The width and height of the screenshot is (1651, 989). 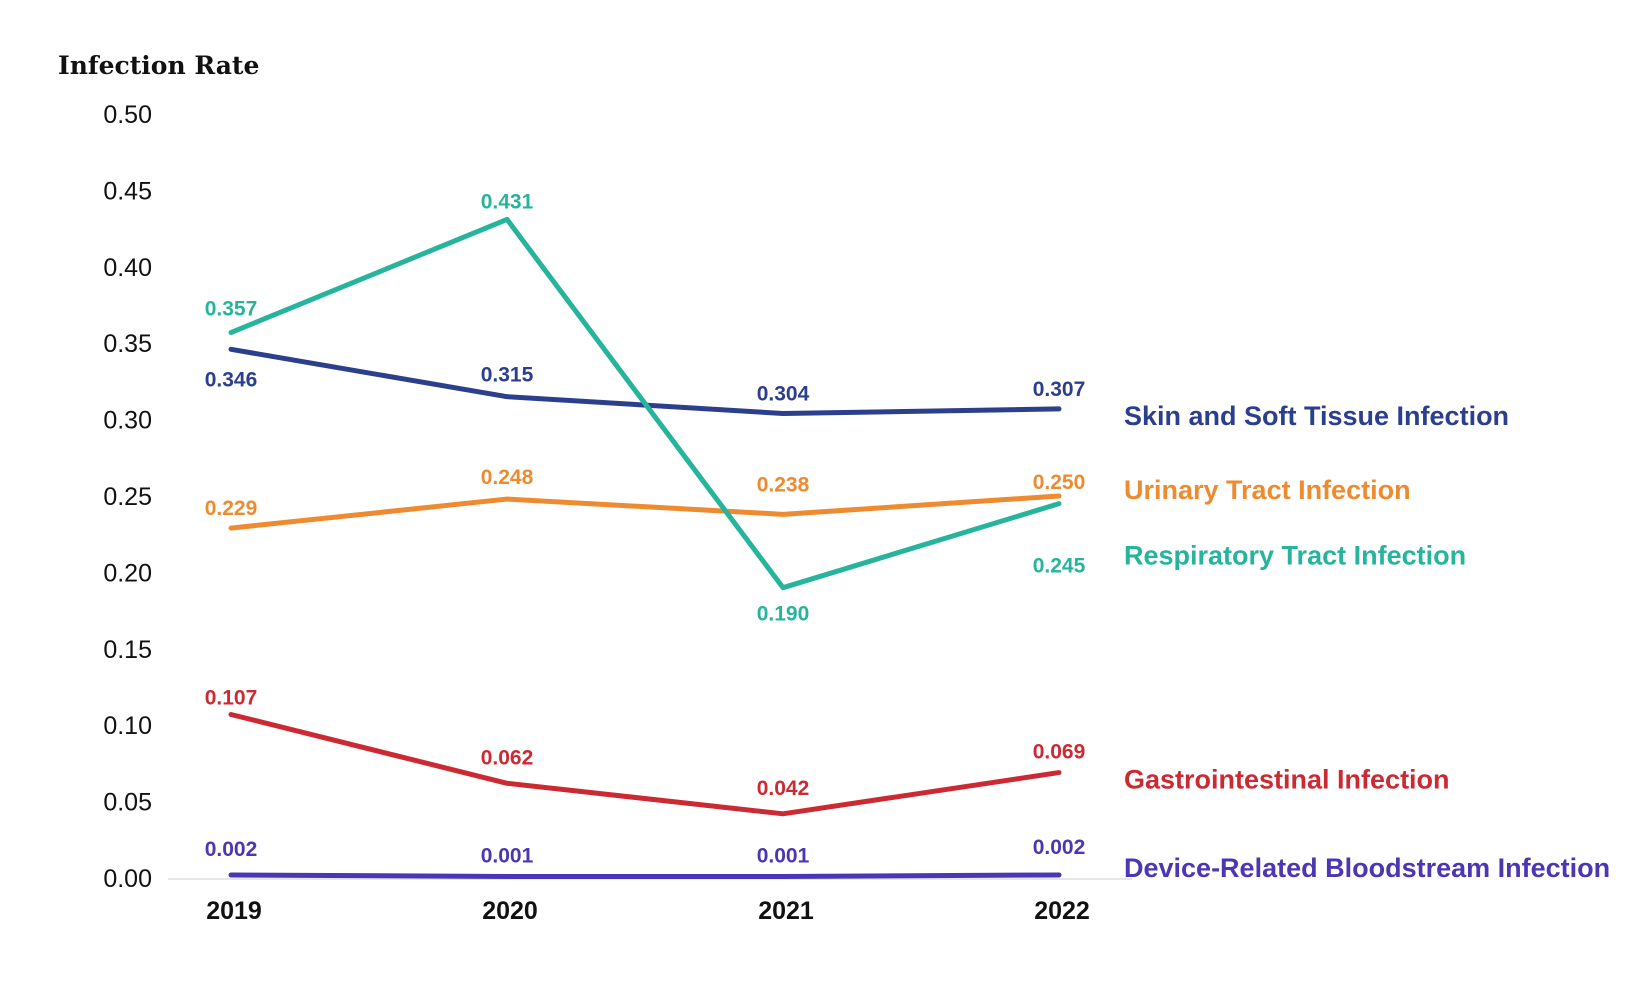 I want to click on series-label: Device-Related Bloodstream Infection, so click(x=1367, y=868).